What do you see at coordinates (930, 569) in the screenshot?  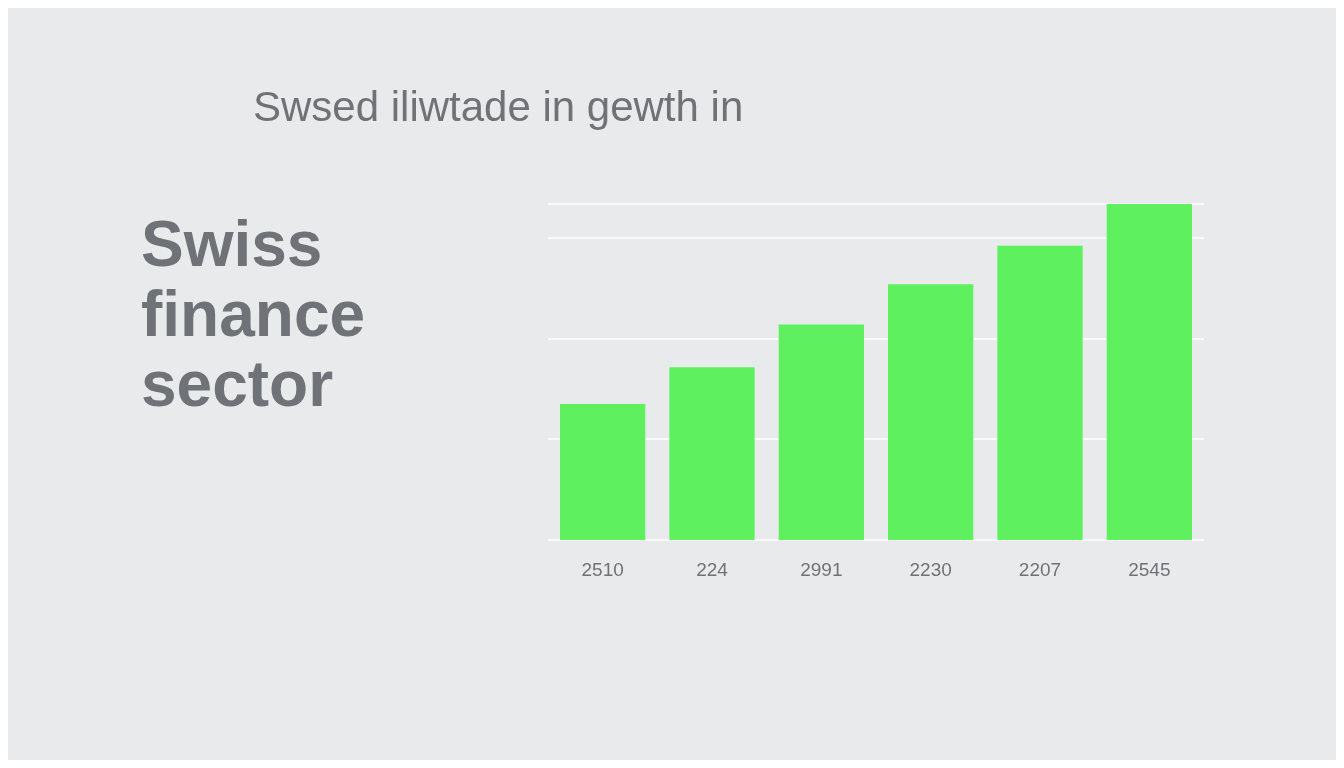 I see `x-tick-label: 2230` at bounding box center [930, 569].